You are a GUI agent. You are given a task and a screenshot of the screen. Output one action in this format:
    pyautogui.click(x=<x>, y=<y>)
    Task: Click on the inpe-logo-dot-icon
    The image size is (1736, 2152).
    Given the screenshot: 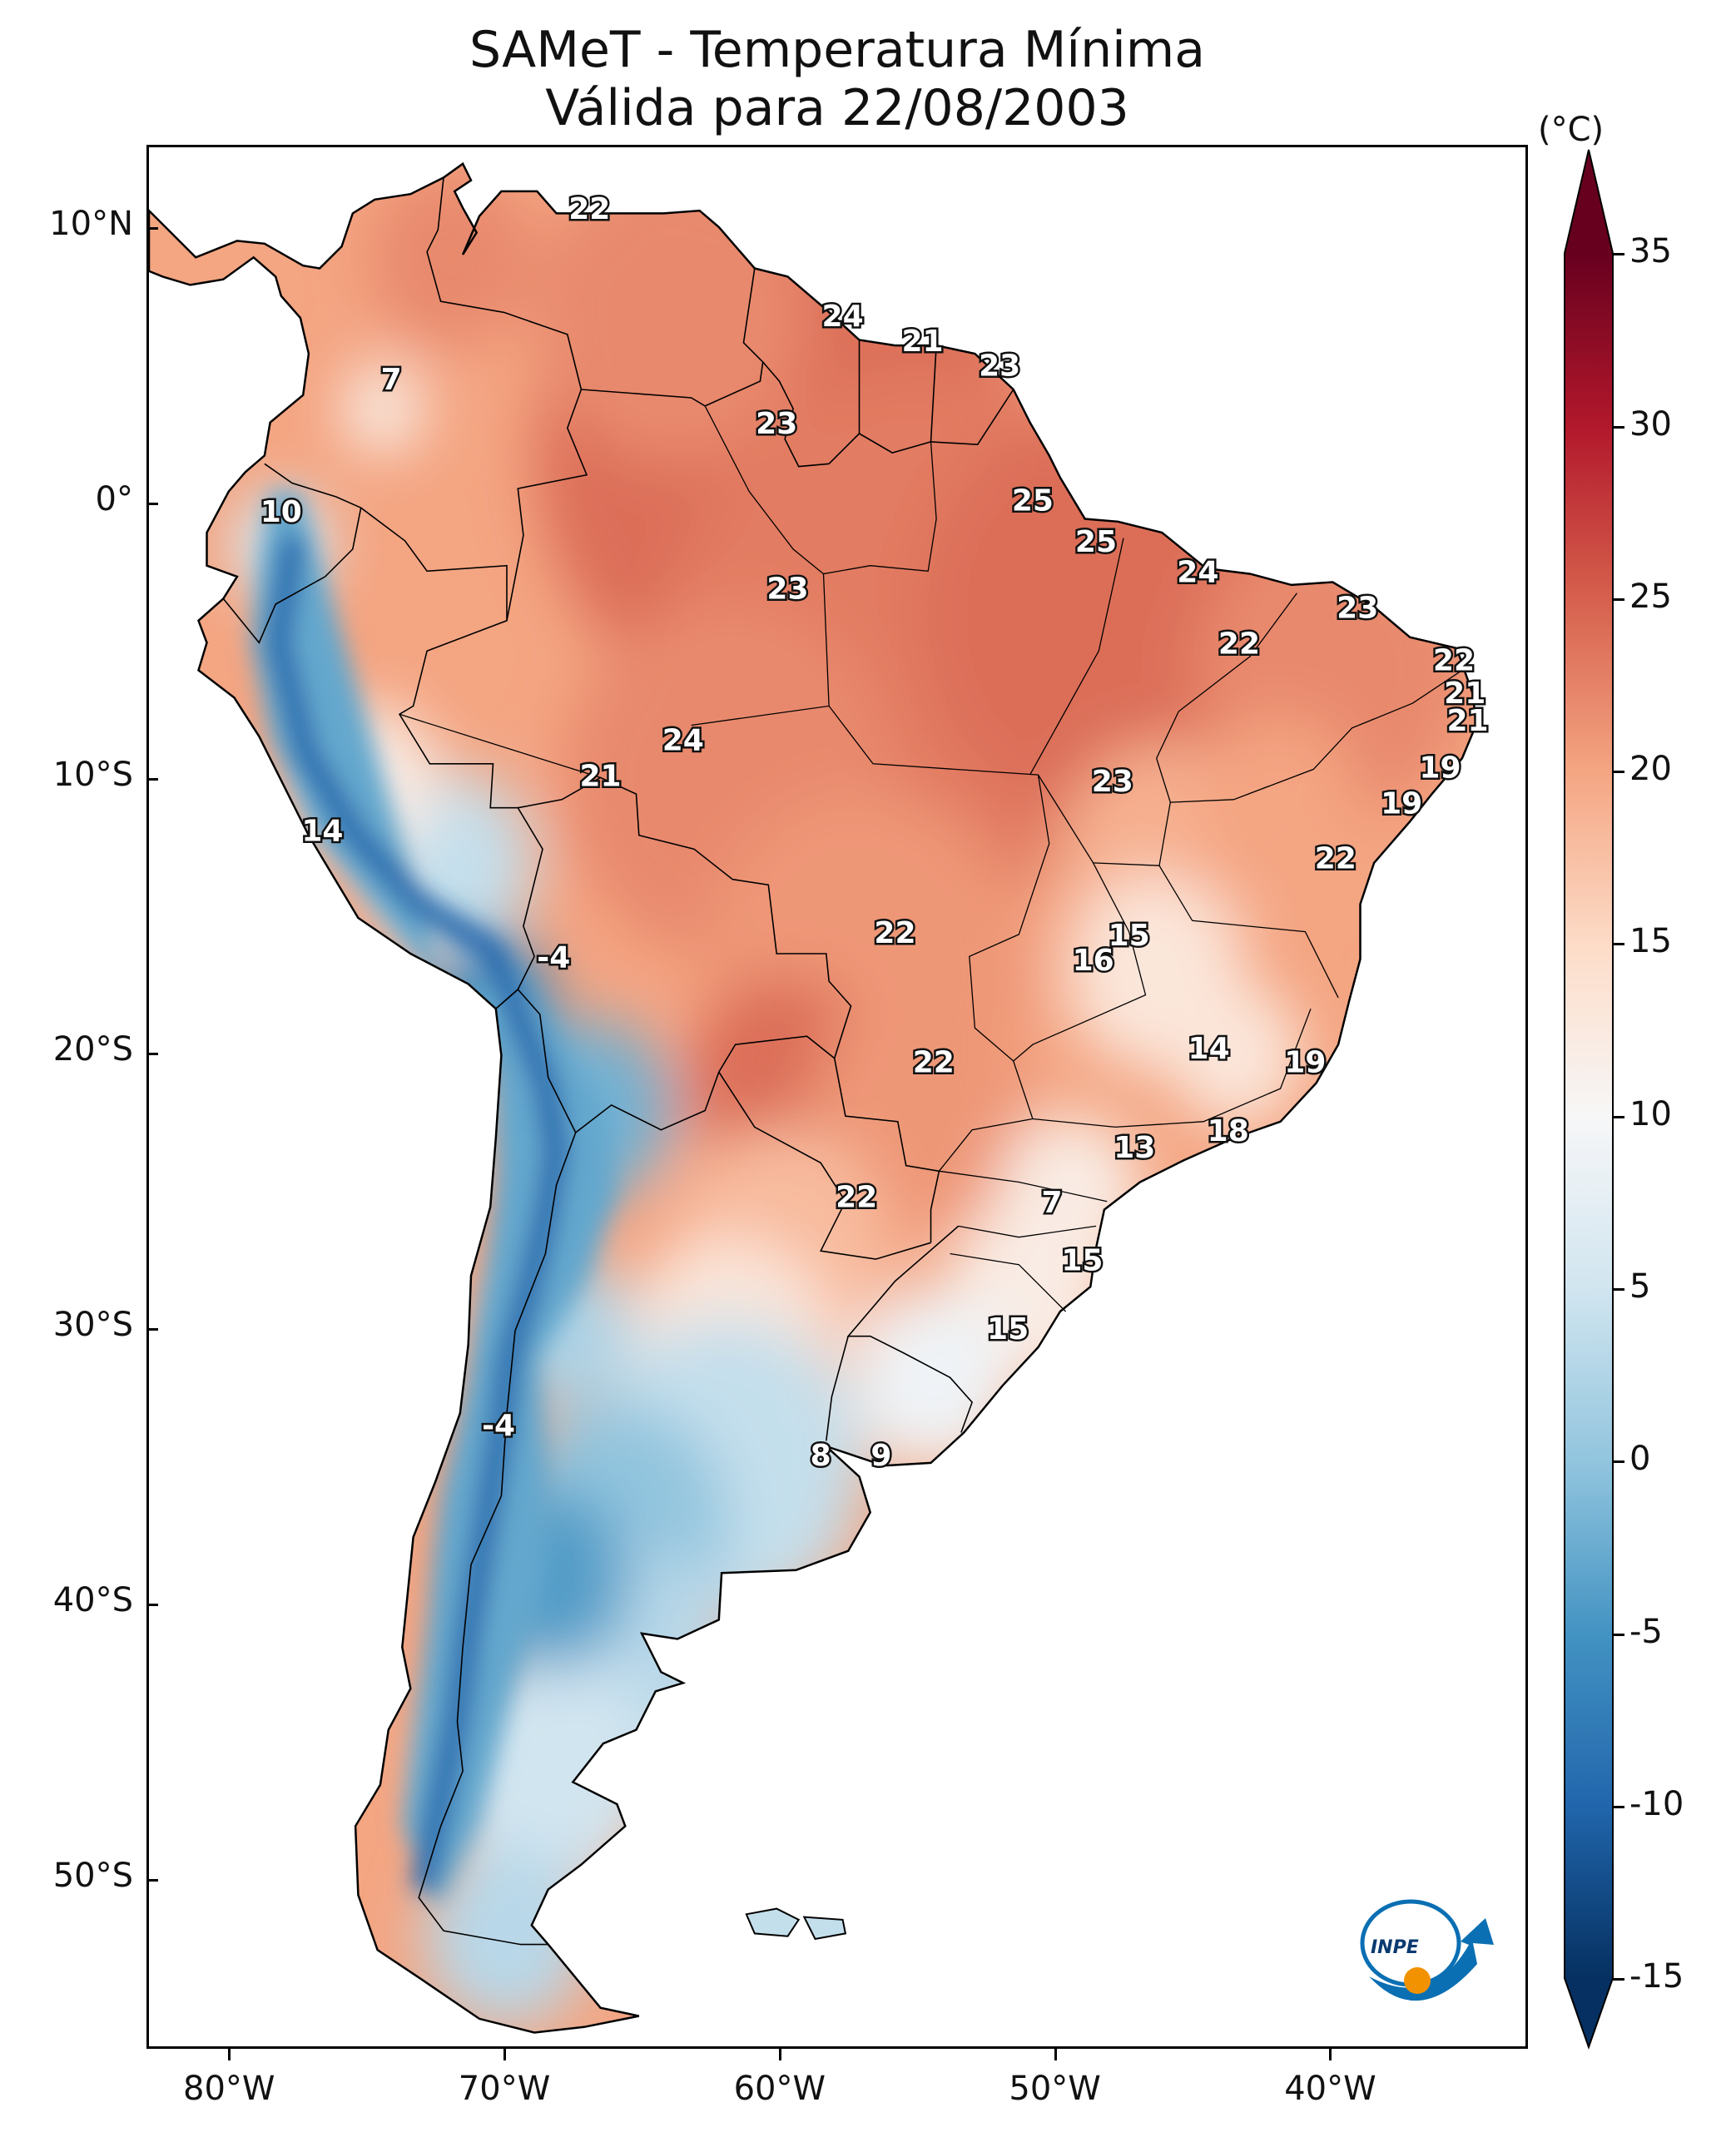 What is the action you would take?
    pyautogui.click(x=1417, y=1980)
    